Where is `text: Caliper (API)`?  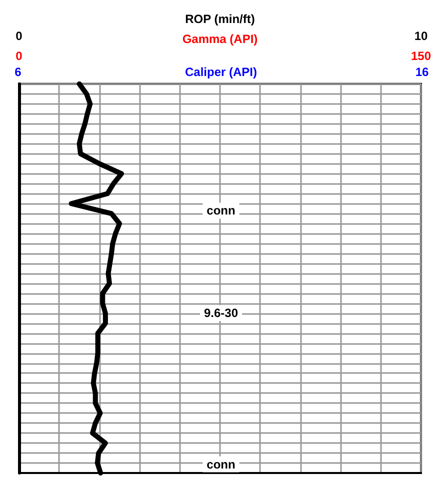
text: Caliper (API) is located at coordinates (221, 72).